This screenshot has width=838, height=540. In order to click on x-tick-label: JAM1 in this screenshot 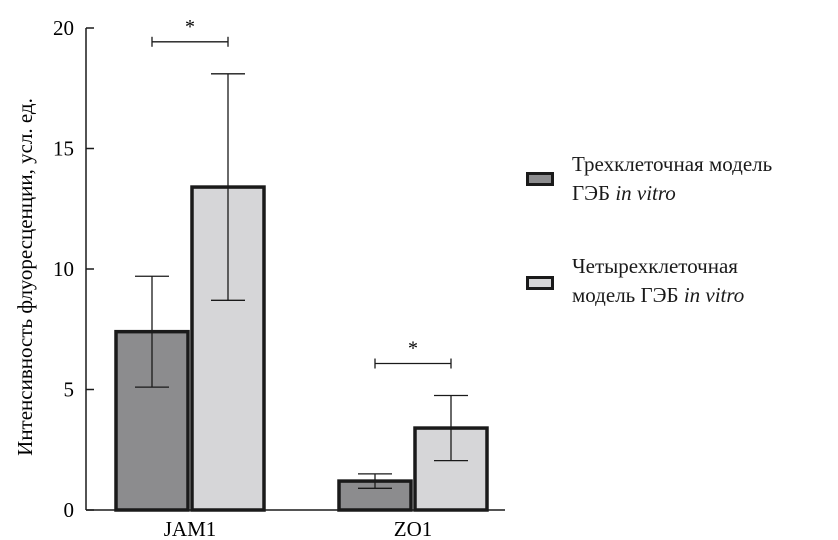, I will do `click(190, 528)`.